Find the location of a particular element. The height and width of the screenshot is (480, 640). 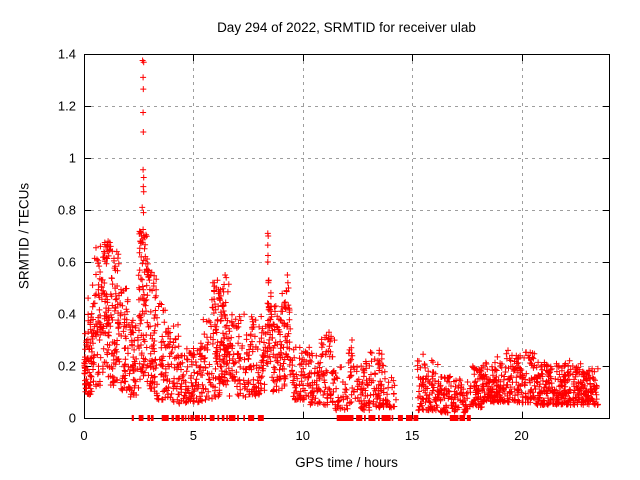

y-tick-label: 1.2 is located at coordinates (67, 106).